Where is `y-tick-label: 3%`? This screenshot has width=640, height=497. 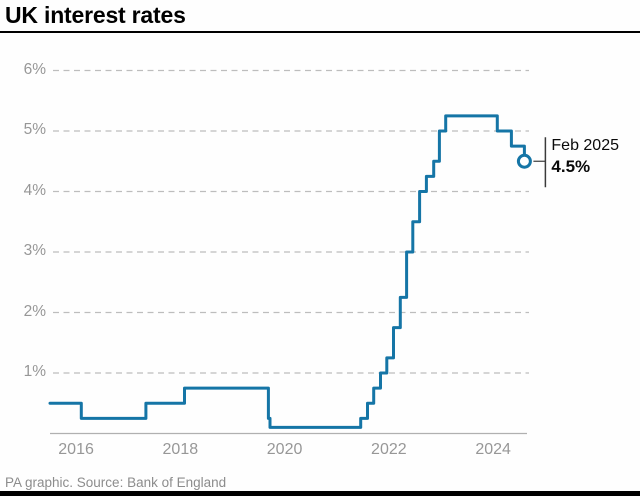
y-tick-label: 3% is located at coordinates (34, 250).